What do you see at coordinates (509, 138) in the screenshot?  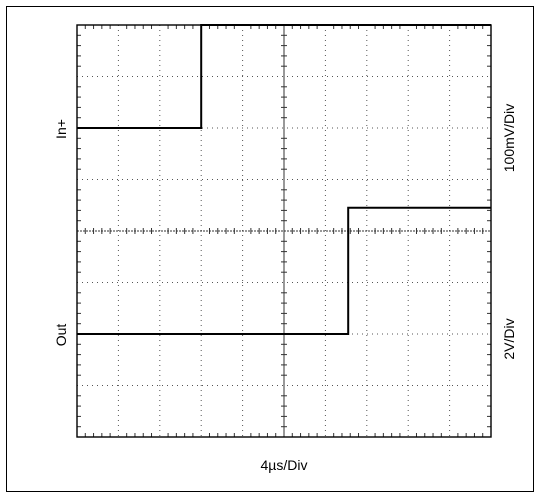 I see `channel-1-scale-label: 100mV/Div` at bounding box center [509, 138].